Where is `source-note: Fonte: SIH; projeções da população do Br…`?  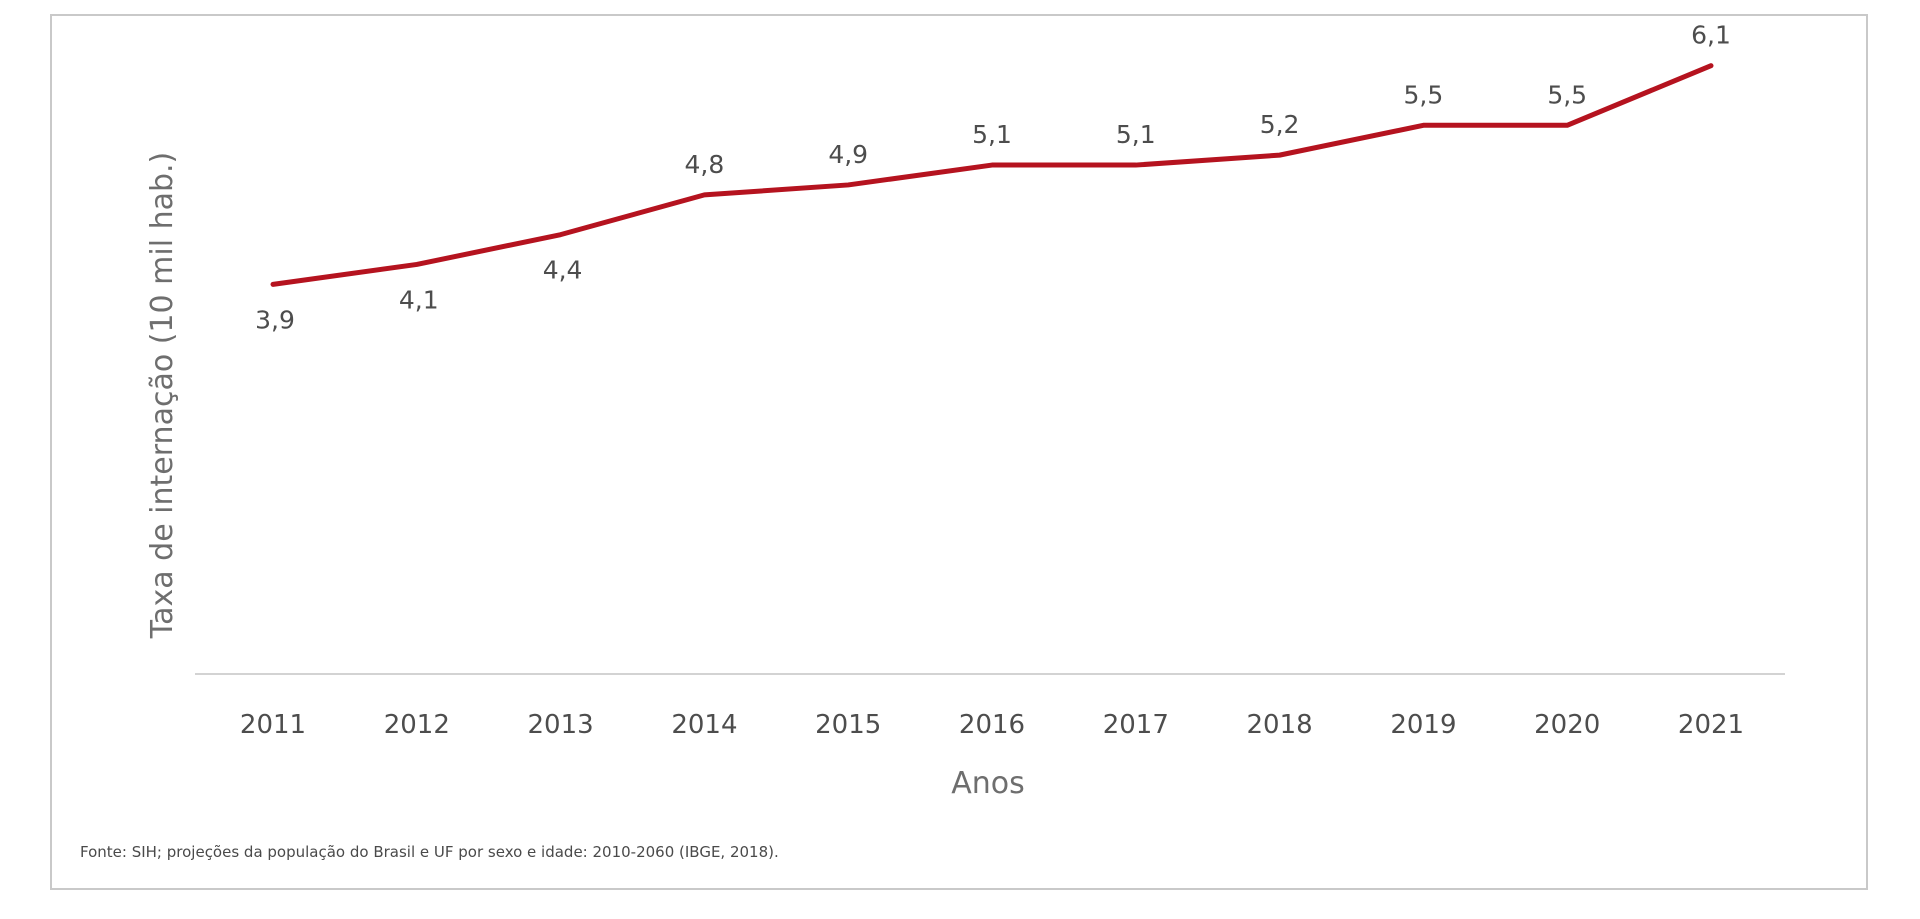
source-note: Fonte: SIH; projeções da população do Br… is located at coordinates (429, 852).